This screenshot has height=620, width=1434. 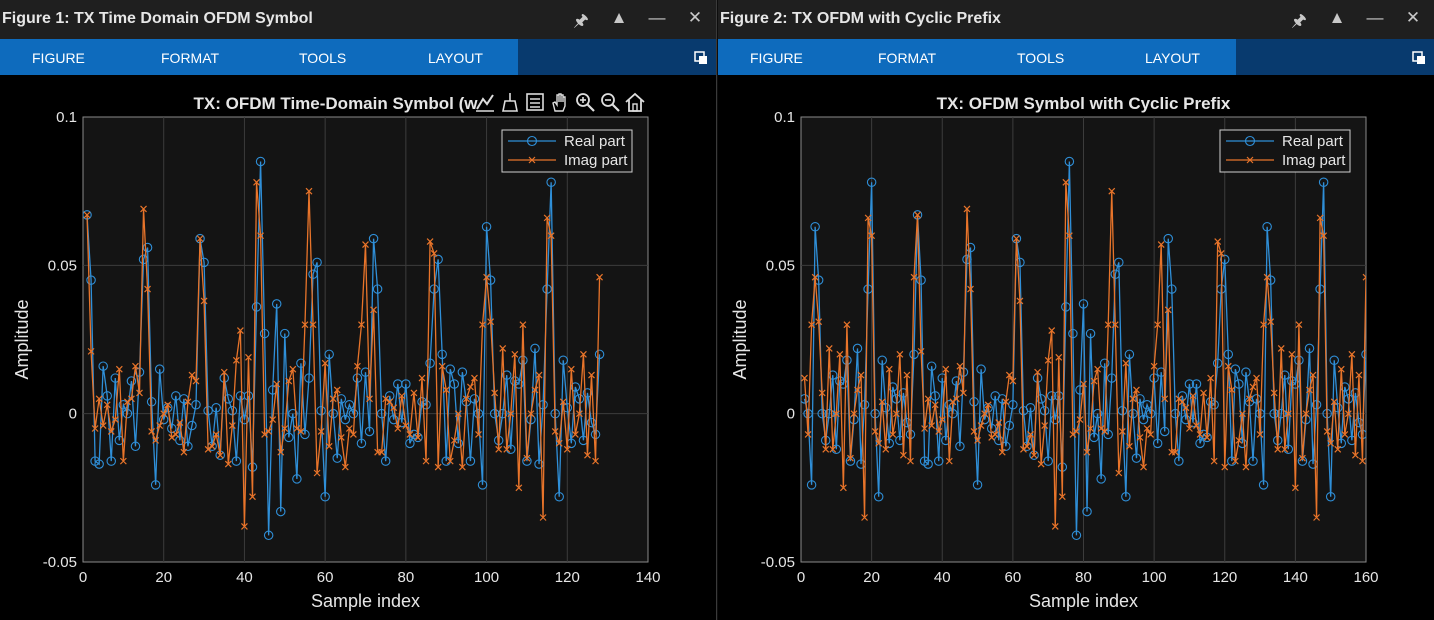 What do you see at coordinates (647, 577) in the screenshot?
I see `x-tick-label: 140` at bounding box center [647, 577].